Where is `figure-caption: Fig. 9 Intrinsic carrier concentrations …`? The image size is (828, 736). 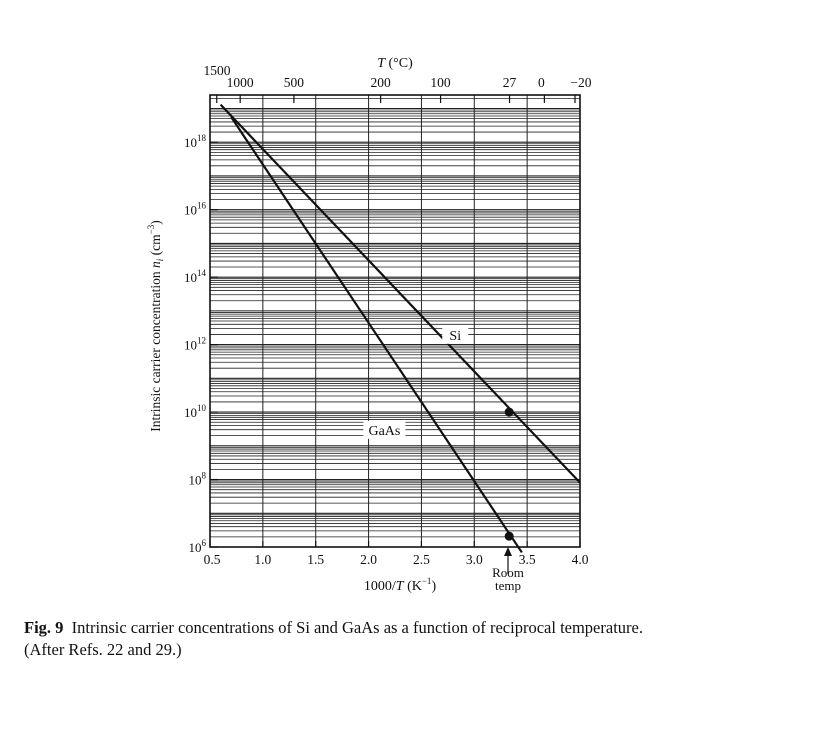
figure-caption: Fig. 9 Intrinsic carrier concentrations … is located at coordinates (419, 639).